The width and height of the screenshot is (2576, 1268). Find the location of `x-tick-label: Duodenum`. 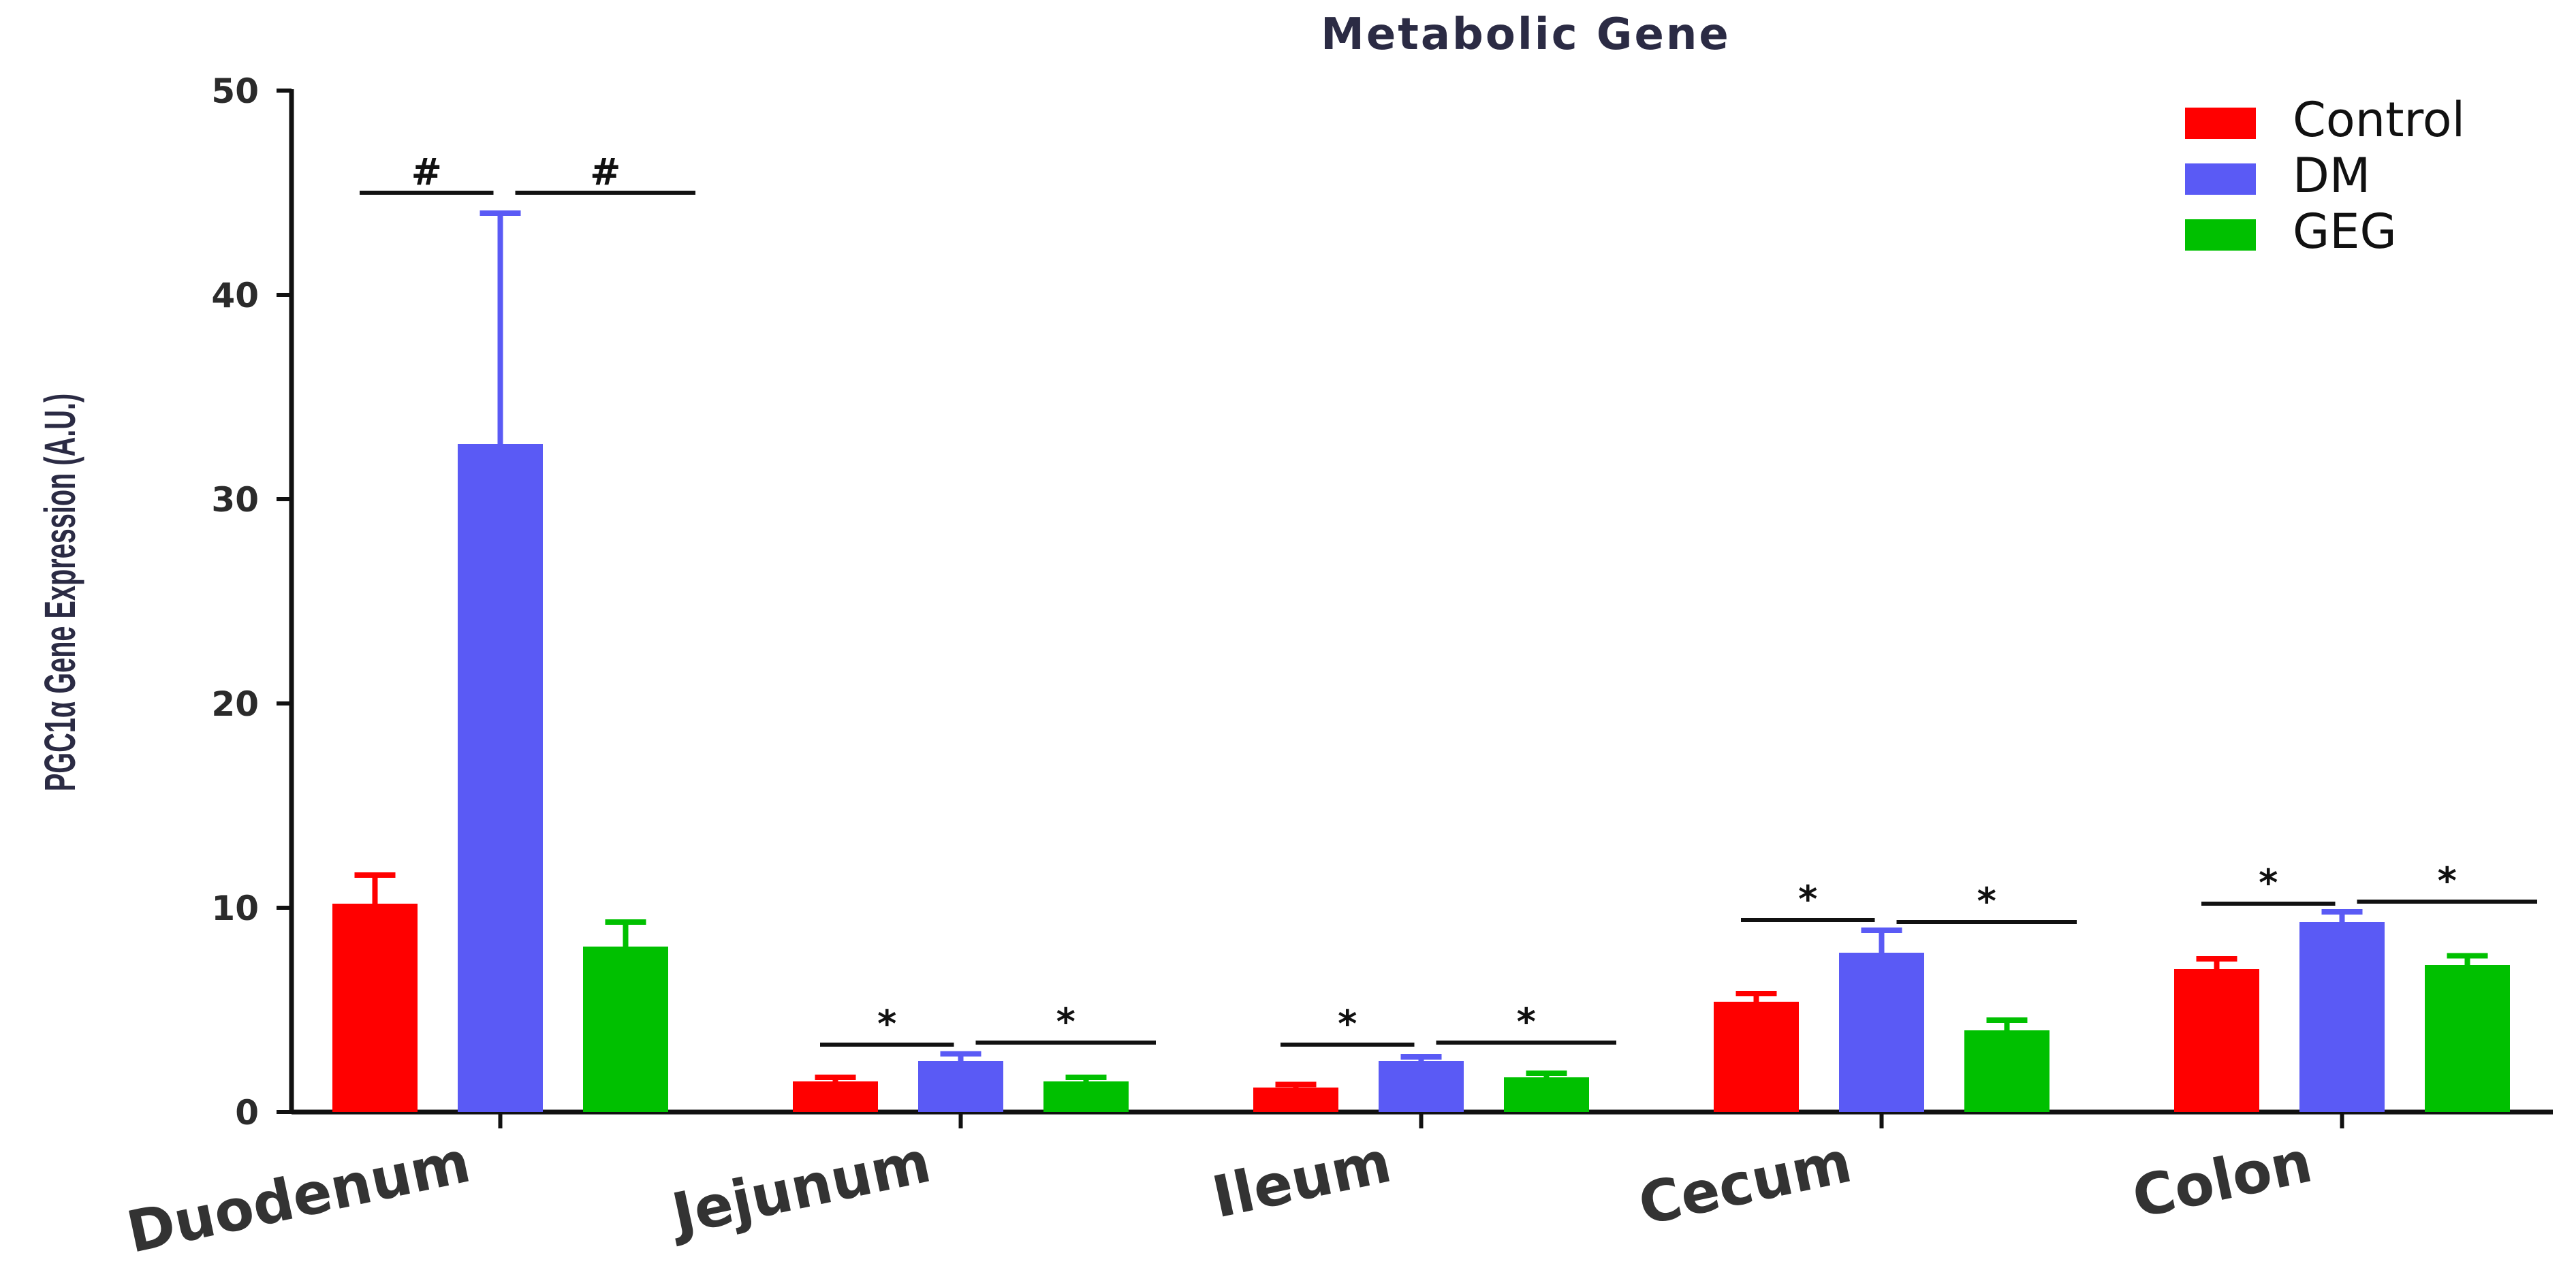

x-tick-label: Duodenum is located at coordinates (298, 1197).